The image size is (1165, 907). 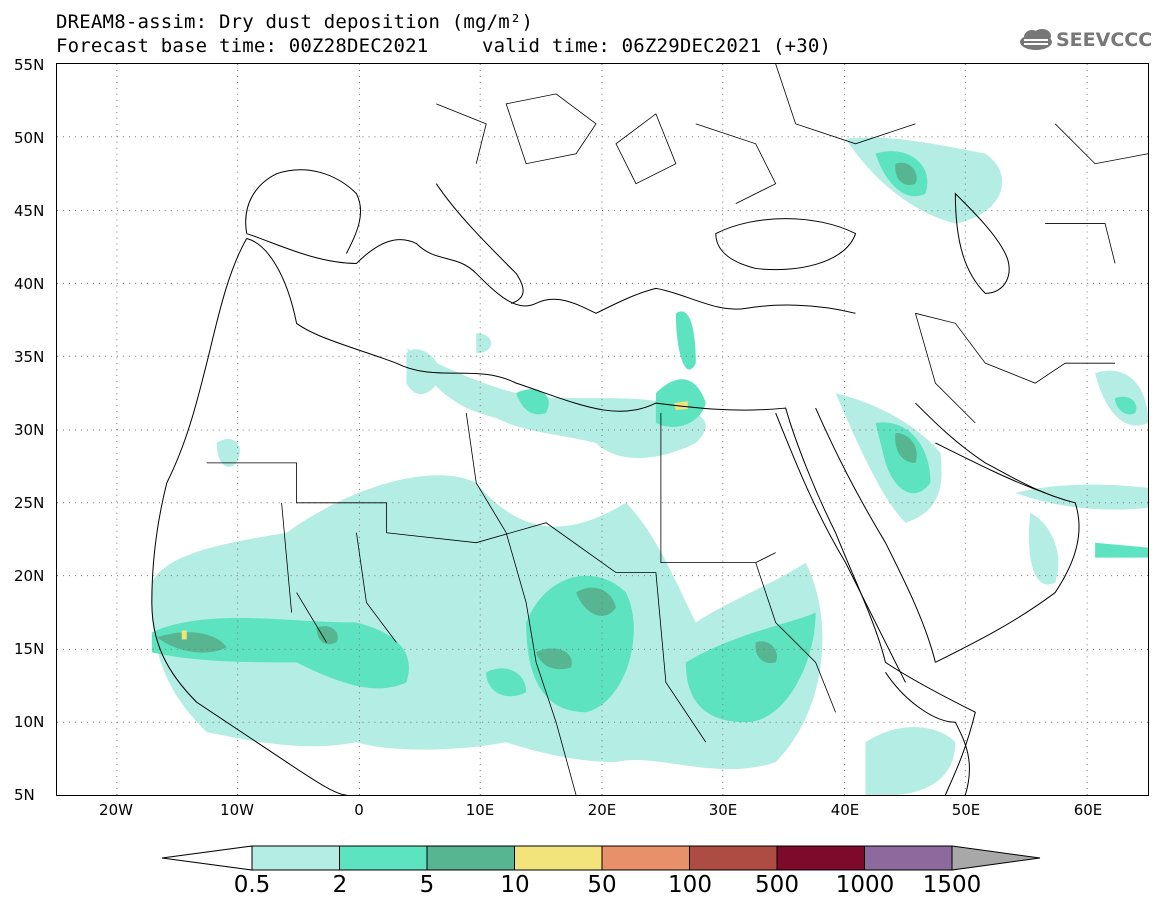 What do you see at coordinates (515, 885) in the screenshot?
I see `colorbar-label: 10` at bounding box center [515, 885].